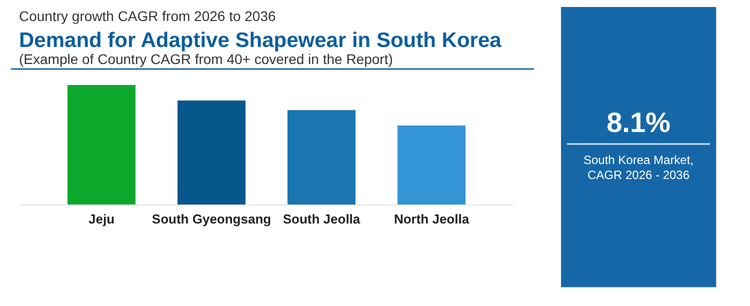 Image resolution: width=750 pixels, height=306 pixels. I want to click on text: 8.1%, so click(638, 122).